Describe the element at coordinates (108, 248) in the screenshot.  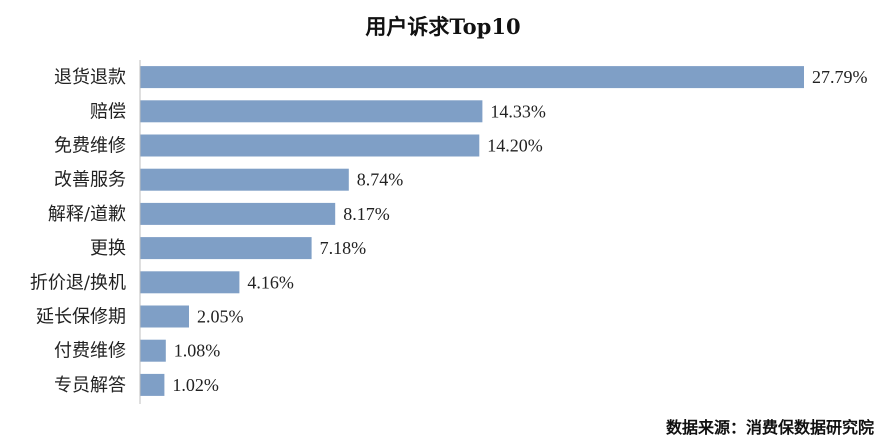
I see `category-label: 更换` at that location.